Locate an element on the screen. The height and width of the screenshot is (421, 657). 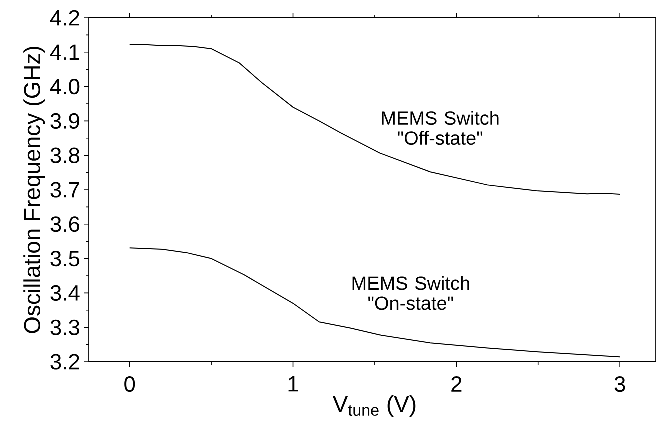
y-tick-label: 4.2 is located at coordinates (65, 18).